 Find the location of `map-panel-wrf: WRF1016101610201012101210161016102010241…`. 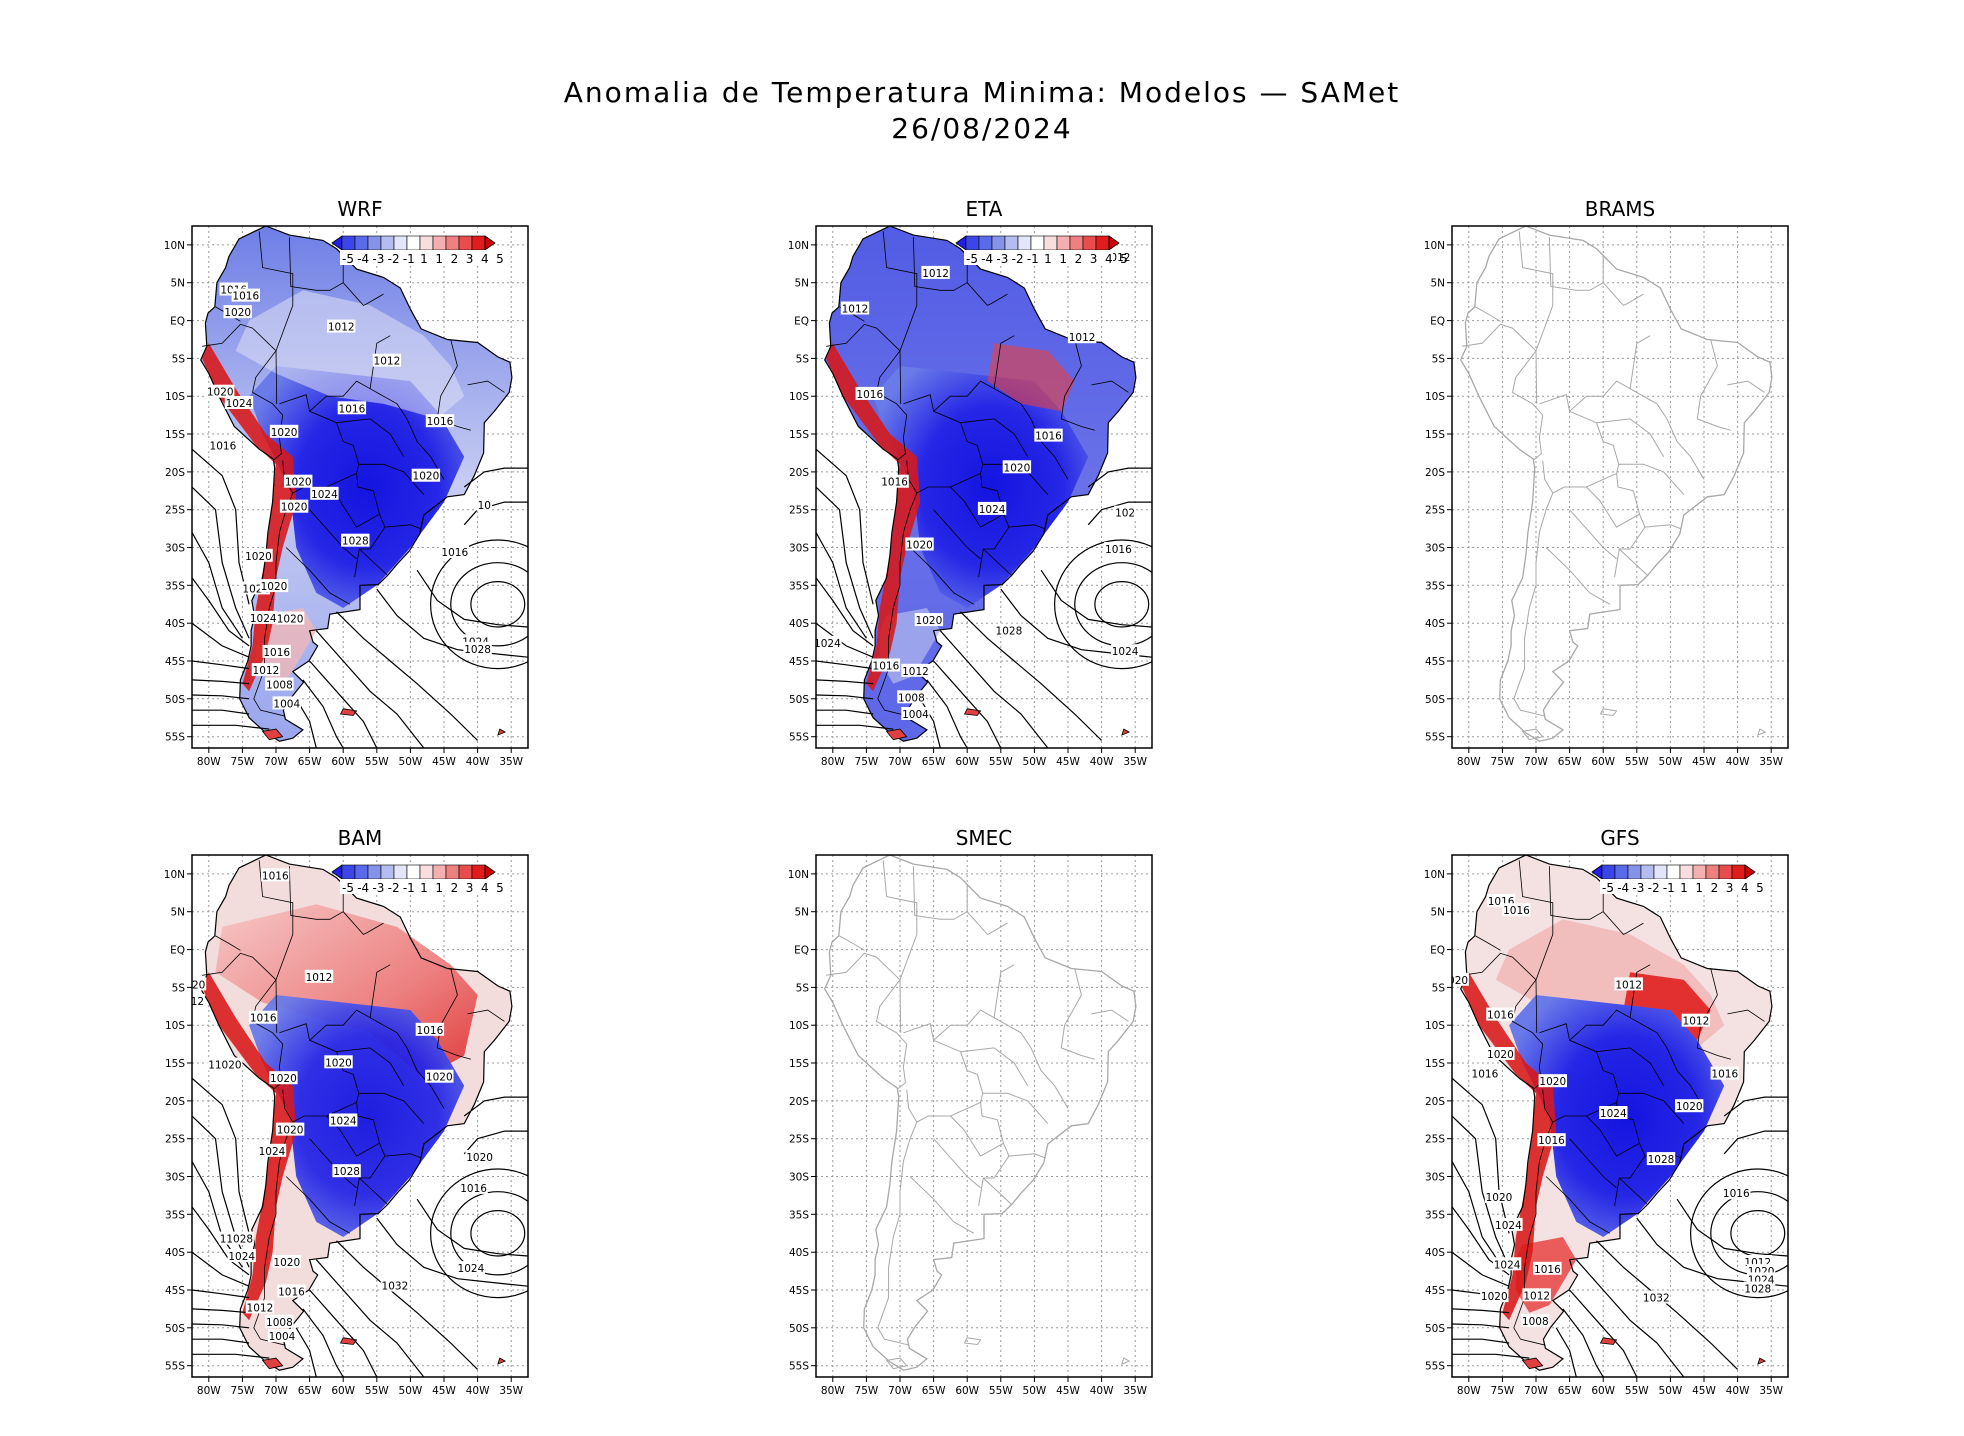

map-panel-wrf: WRF1016101610201012101210161016102010241… is located at coordinates (346, 482).